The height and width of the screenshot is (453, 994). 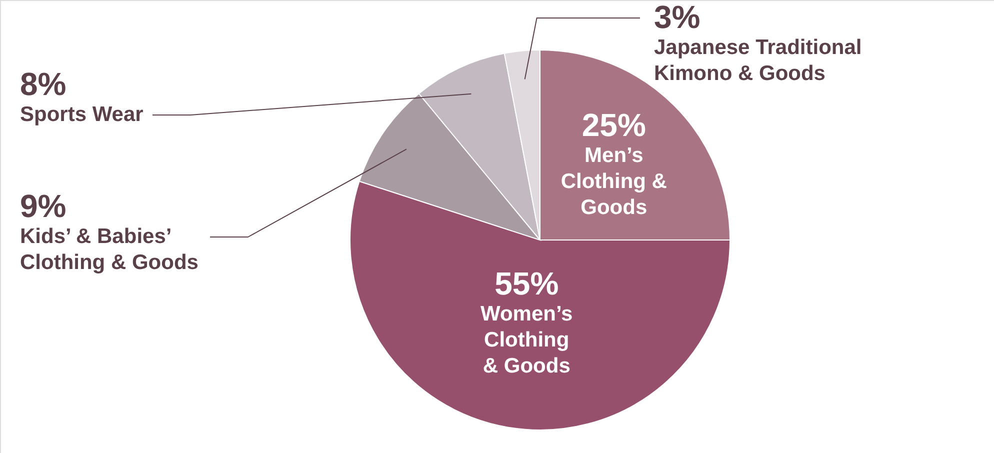 What do you see at coordinates (526, 283) in the screenshot?
I see `data-label: 55%` at bounding box center [526, 283].